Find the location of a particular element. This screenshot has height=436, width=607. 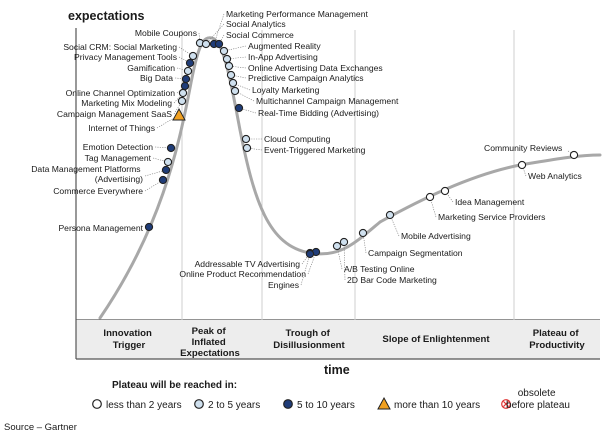

tech-label-2d-bar-code-marketing: 2D Bar Code Marketing is located at coordinates (392, 280).